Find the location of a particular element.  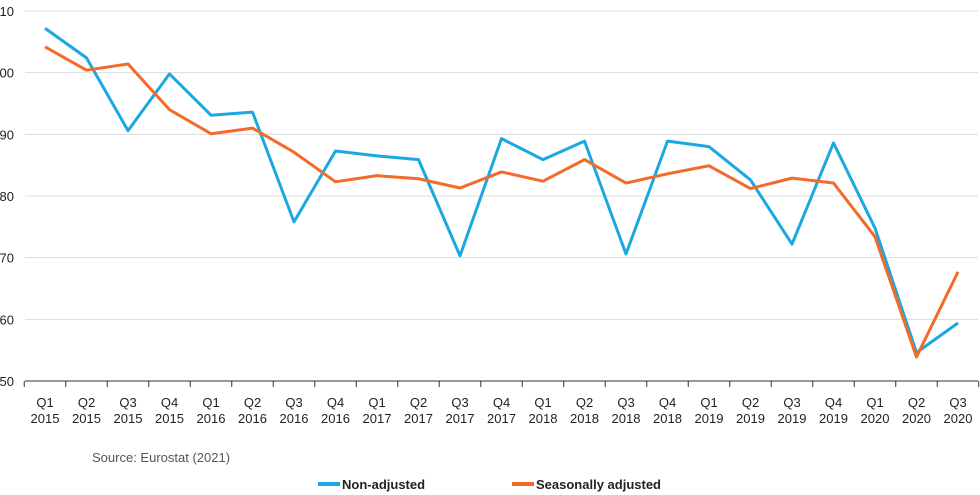

legend-label: Non-adjusted is located at coordinates (383, 484).